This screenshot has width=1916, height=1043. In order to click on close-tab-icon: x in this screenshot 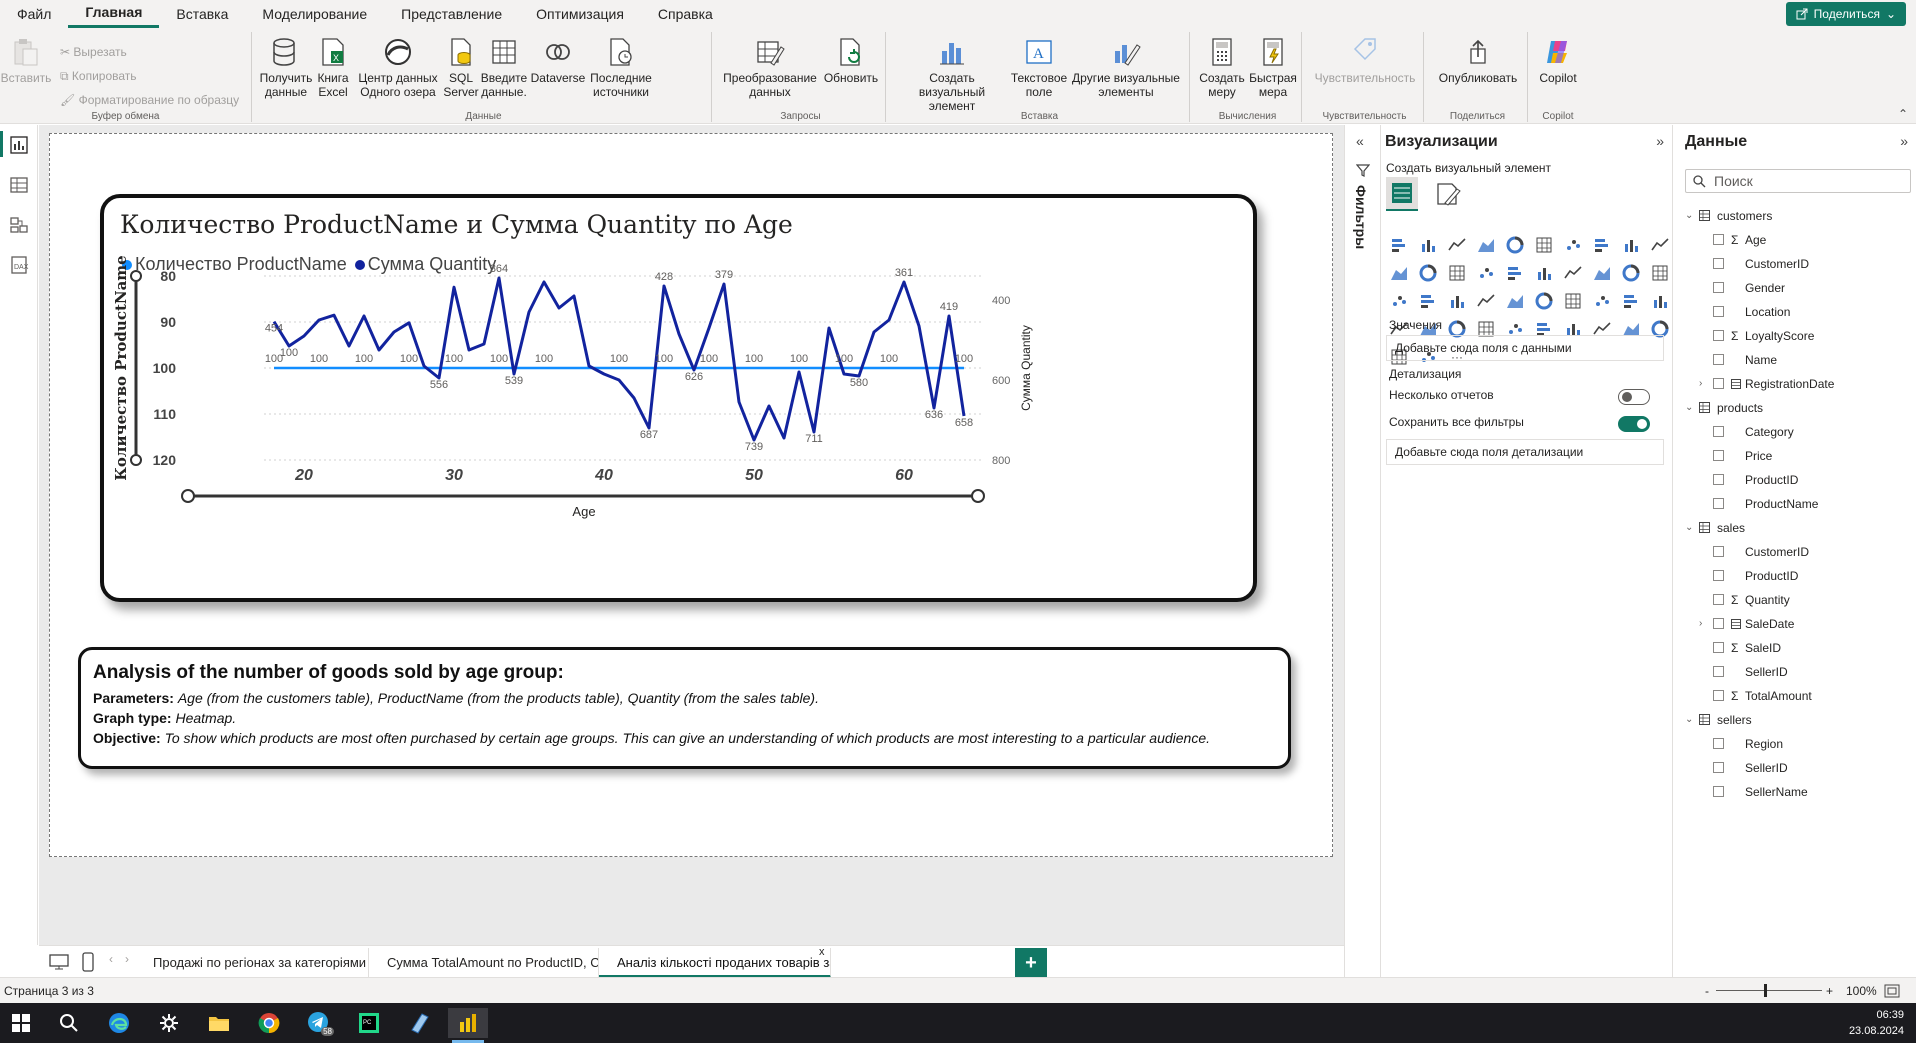, I will do `click(822, 952)`.